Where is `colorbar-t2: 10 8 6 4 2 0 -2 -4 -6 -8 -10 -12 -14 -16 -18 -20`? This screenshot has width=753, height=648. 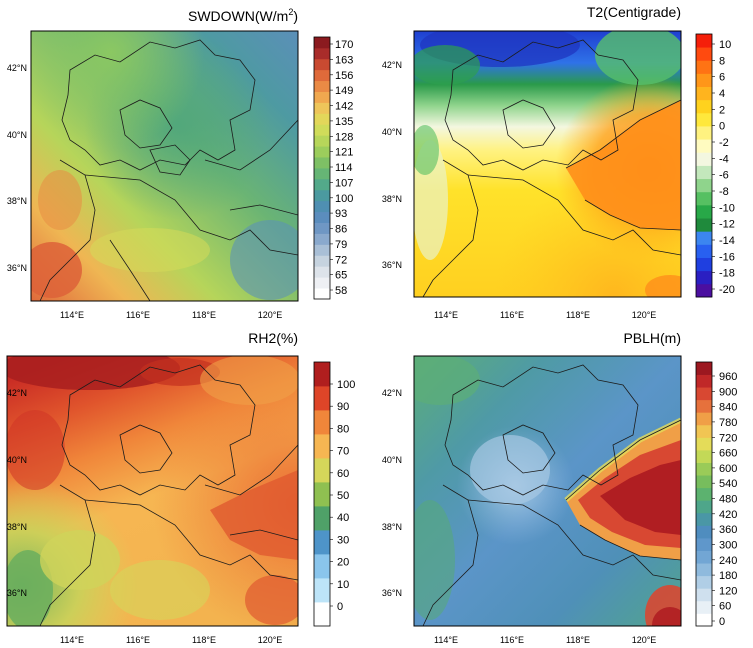
colorbar-t2: 10 8 6 4 2 0 -2 -4 -6 -8 -10 -12 -14 -16 -18 -20 is located at coordinates (715, 165).